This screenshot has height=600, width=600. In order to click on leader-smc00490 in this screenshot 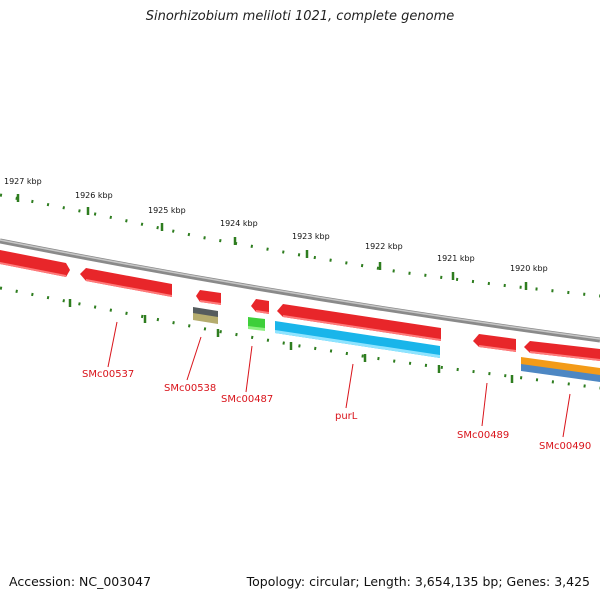, I will do `click(566, 415)`.